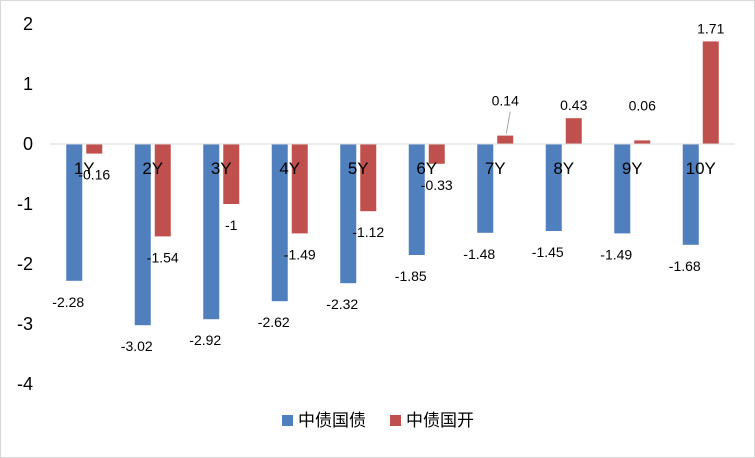 This screenshot has height=458, width=755. What do you see at coordinates (358, 168) in the screenshot?
I see `category-label: 5Y` at bounding box center [358, 168].